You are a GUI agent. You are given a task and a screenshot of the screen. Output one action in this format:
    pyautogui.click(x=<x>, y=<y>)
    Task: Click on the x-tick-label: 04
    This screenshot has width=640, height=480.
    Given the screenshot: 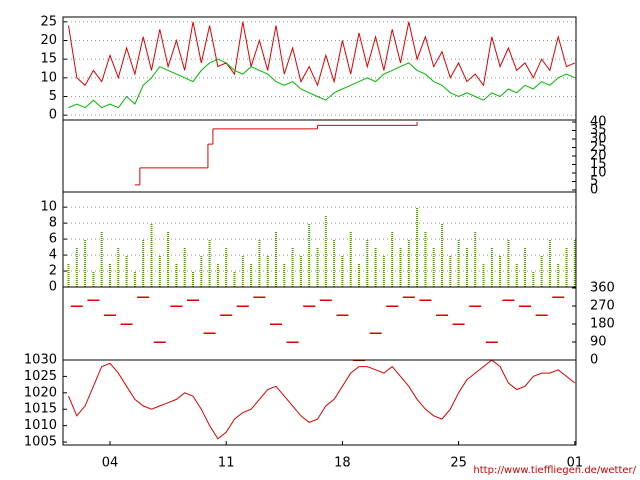 What is the action you would take?
    pyautogui.click(x=110, y=463)
    